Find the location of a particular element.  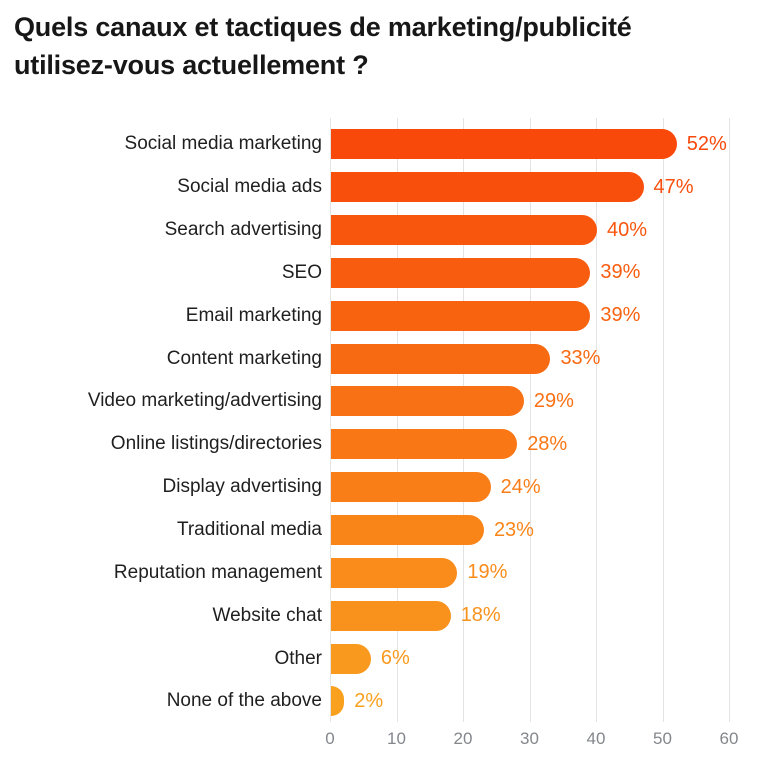

value-label: 6% is located at coordinates (395, 658).